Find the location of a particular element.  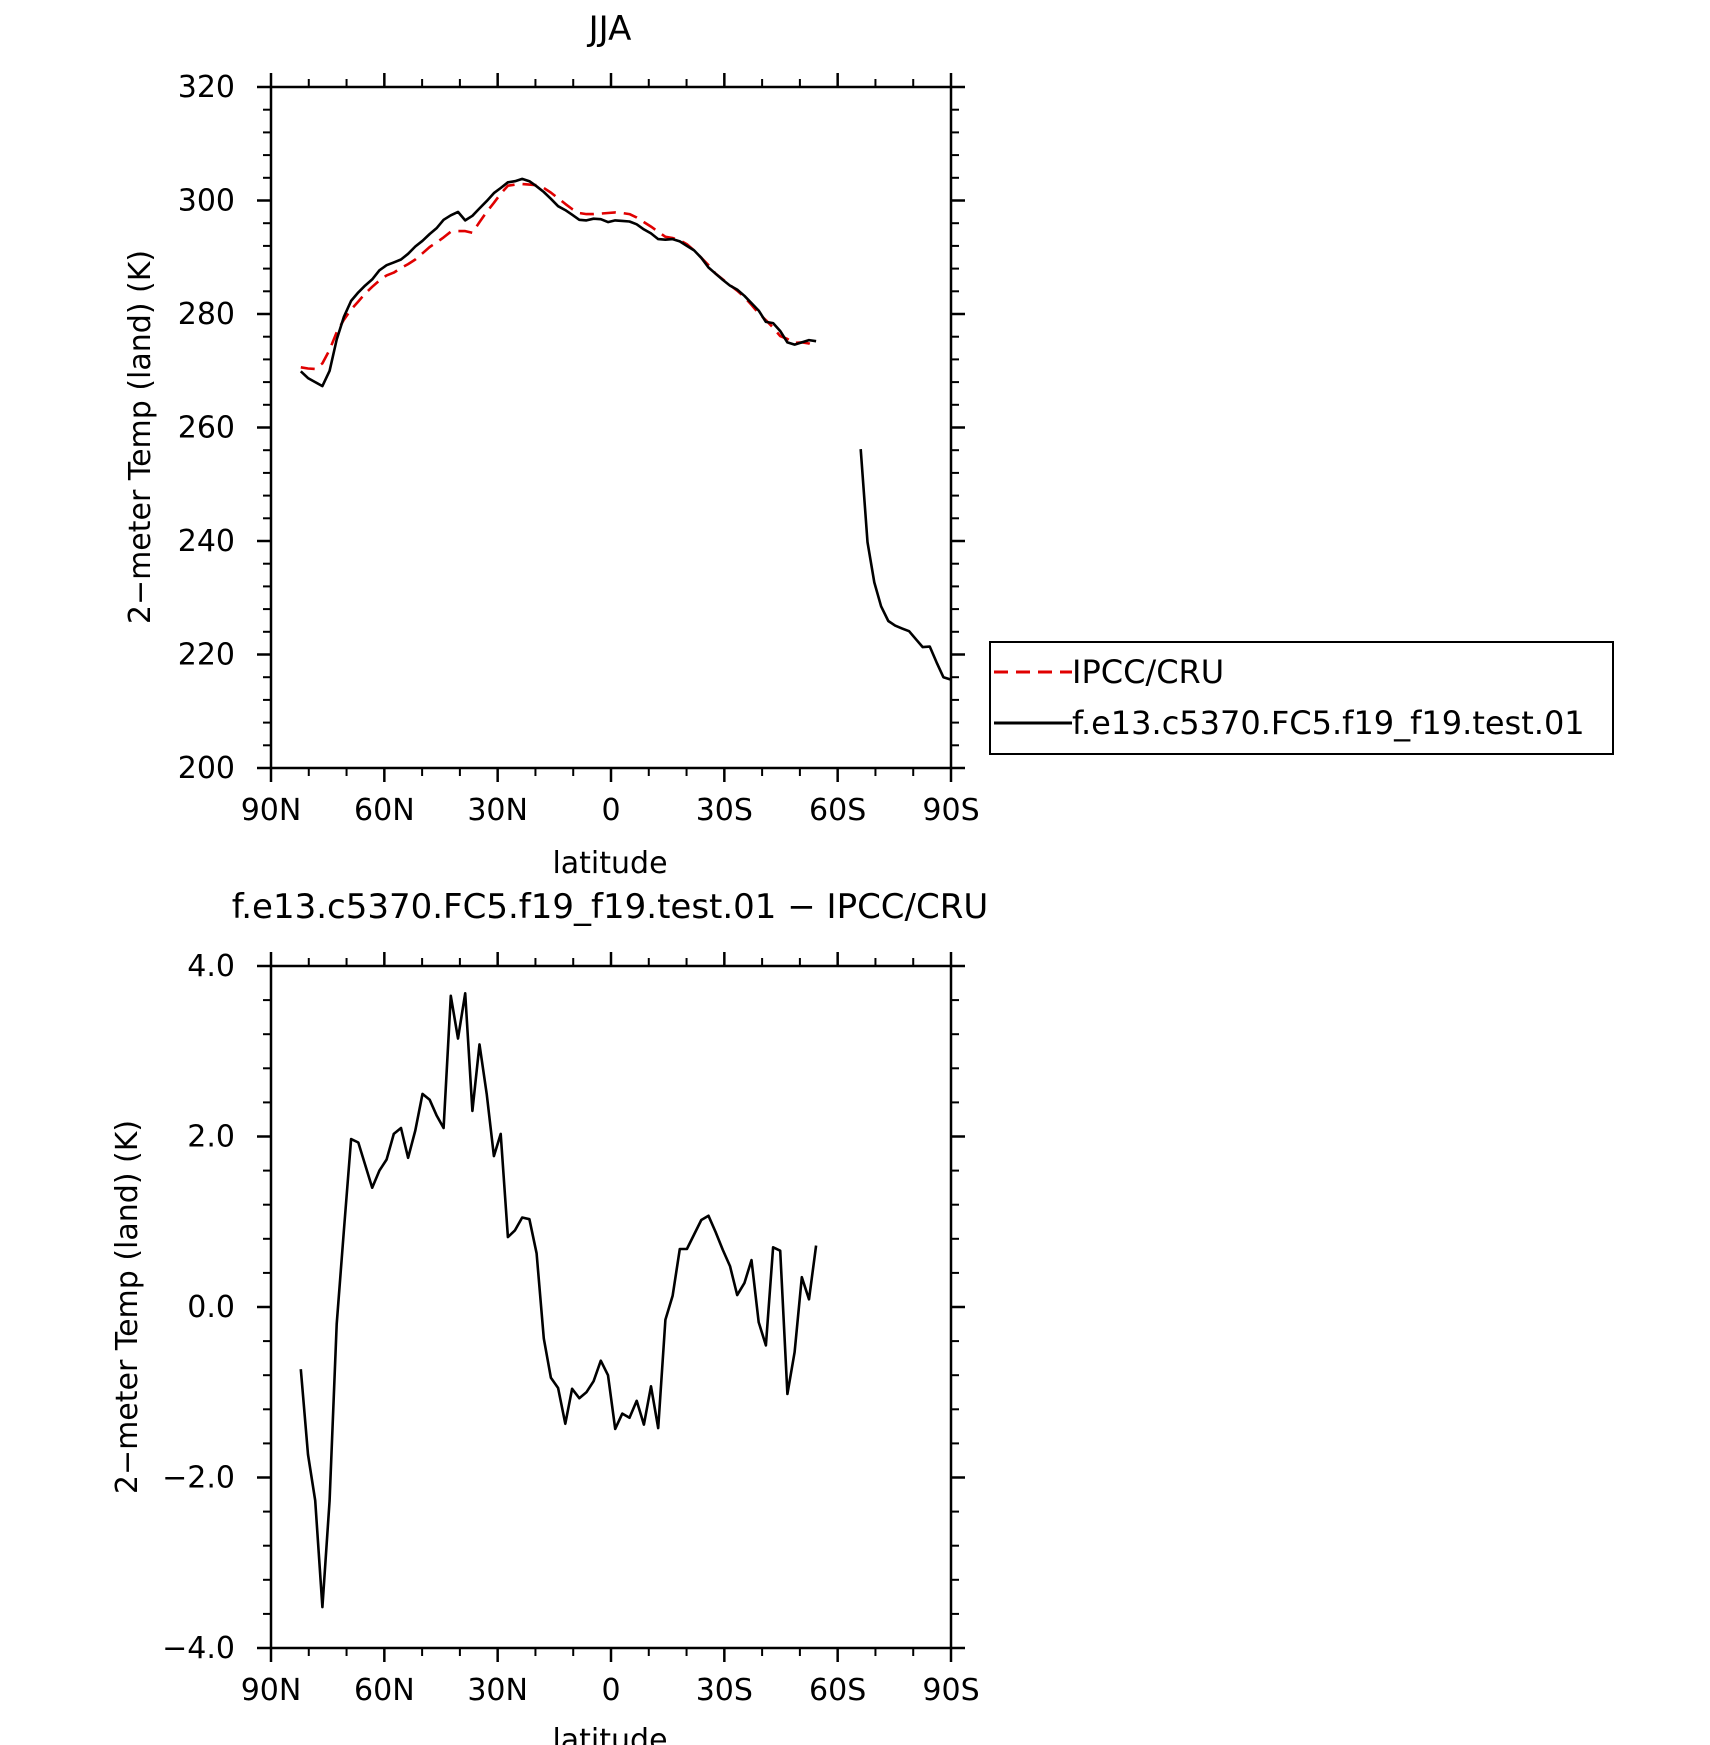

legend-box is located at coordinates (1301, 698).